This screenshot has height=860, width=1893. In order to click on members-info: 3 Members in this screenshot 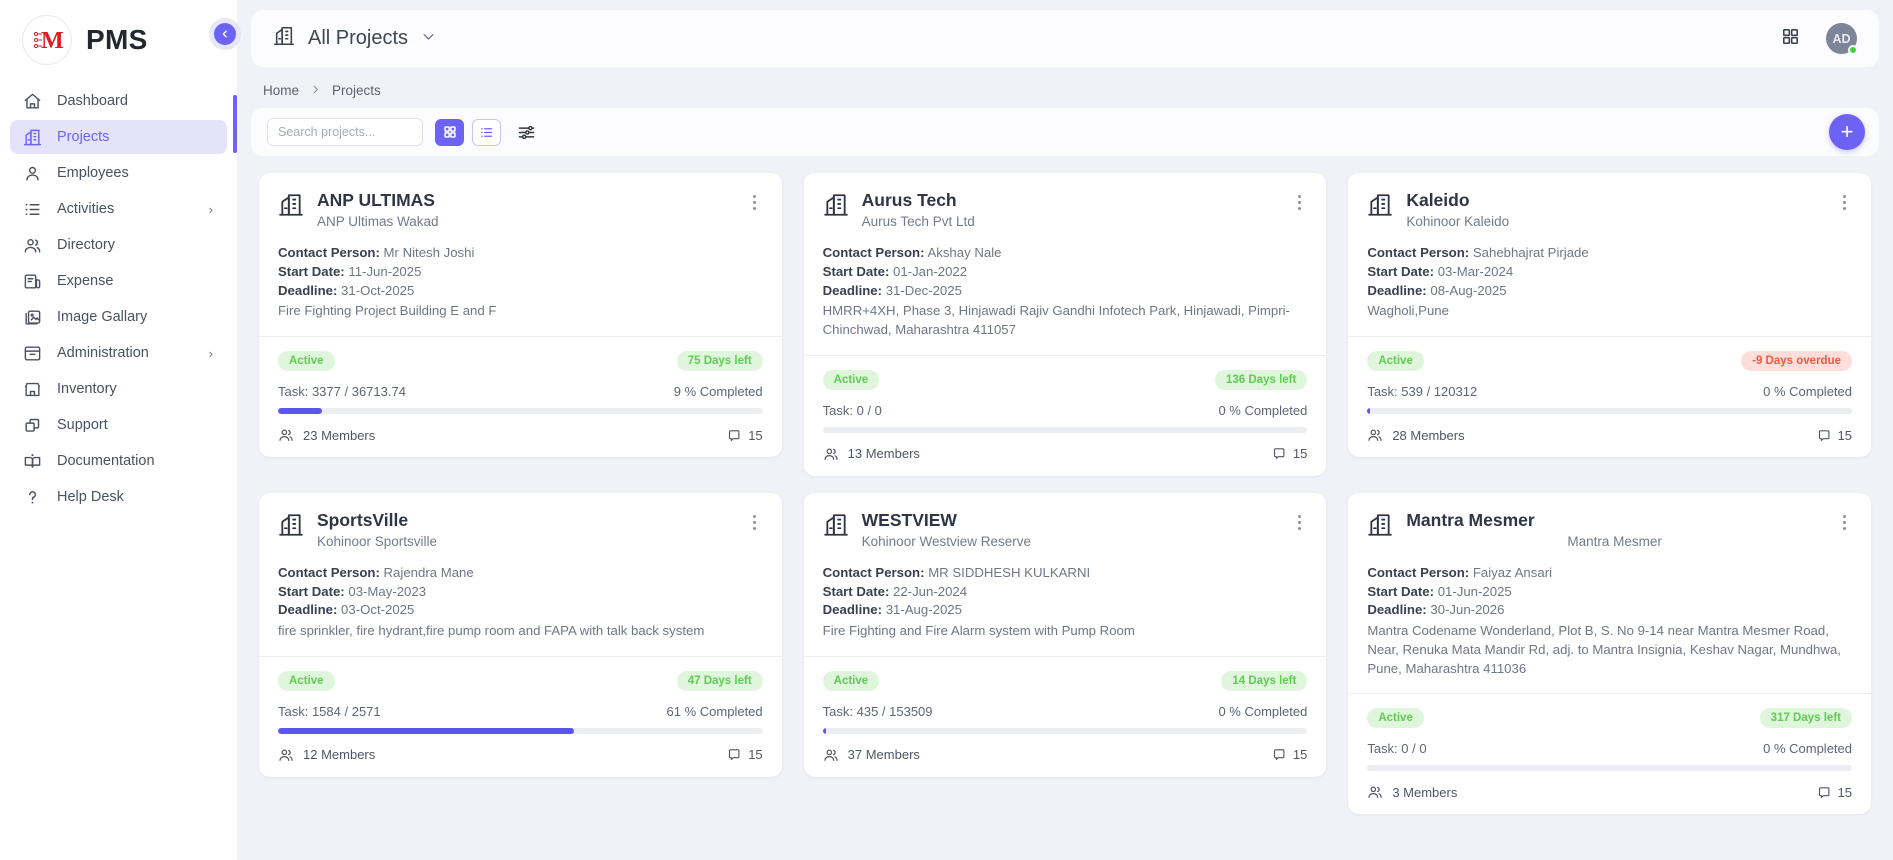, I will do `click(1412, 792)`.